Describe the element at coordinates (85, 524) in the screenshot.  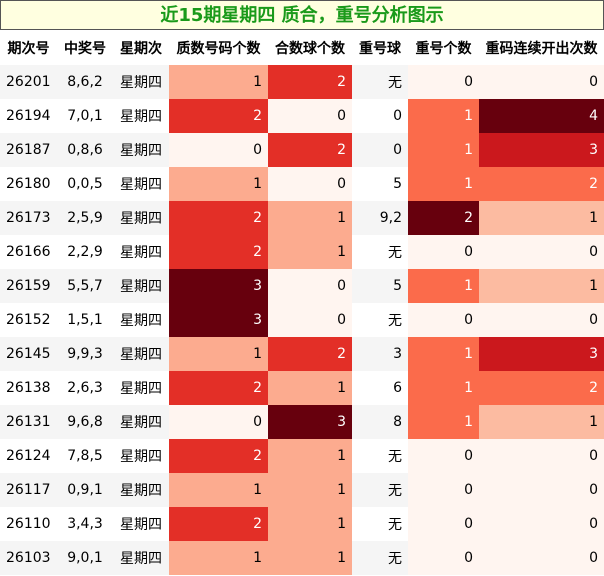
I see `cell-number: 3,4,3` at that location.